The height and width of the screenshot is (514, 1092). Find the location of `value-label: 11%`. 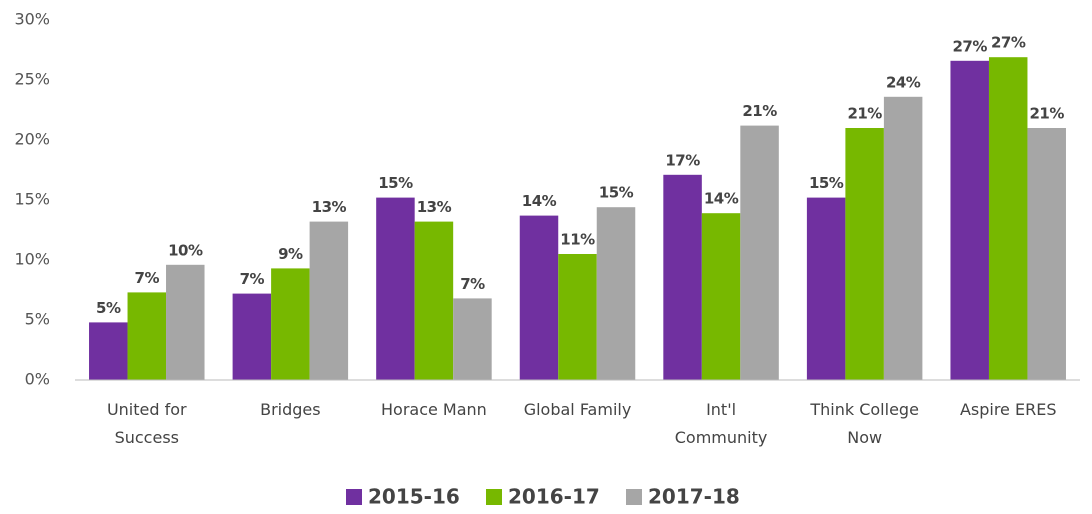

value-label: 11% is located at coordinates (577, 240).